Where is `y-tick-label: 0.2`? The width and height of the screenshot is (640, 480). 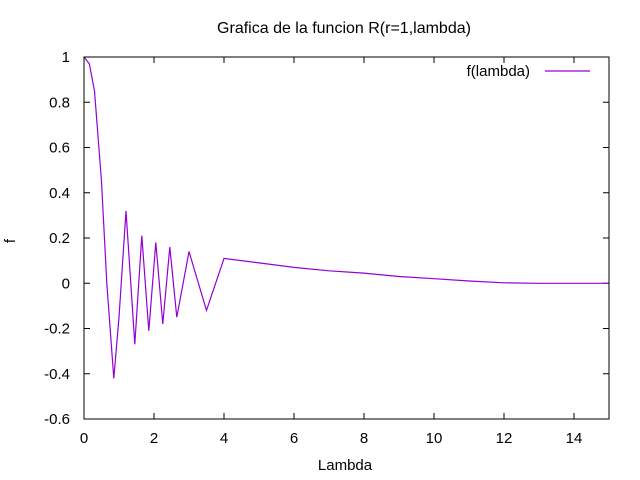
y-tick-label: 0.2 is located at coordinates (59, 238).